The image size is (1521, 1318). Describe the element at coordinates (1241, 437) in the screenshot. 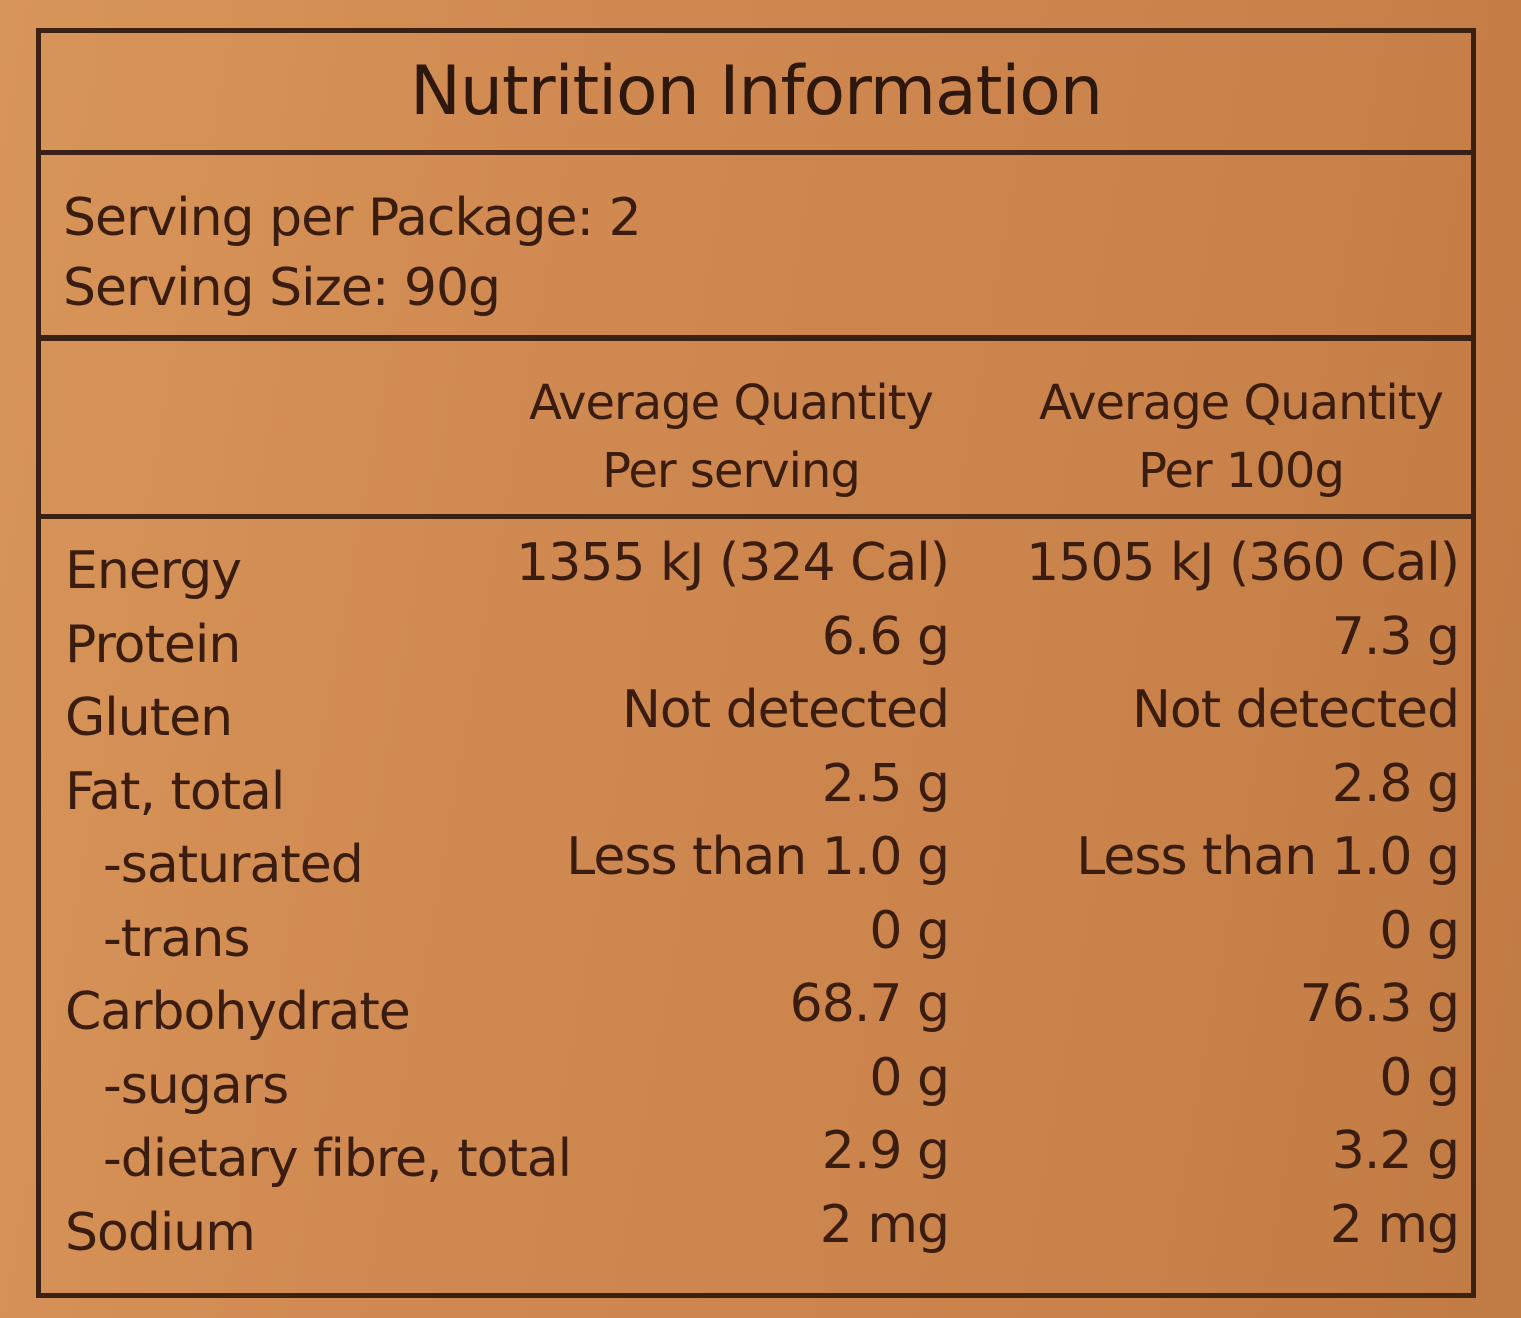

I see `column-header-per-100g: Average Quantity Per 100g` at that location.